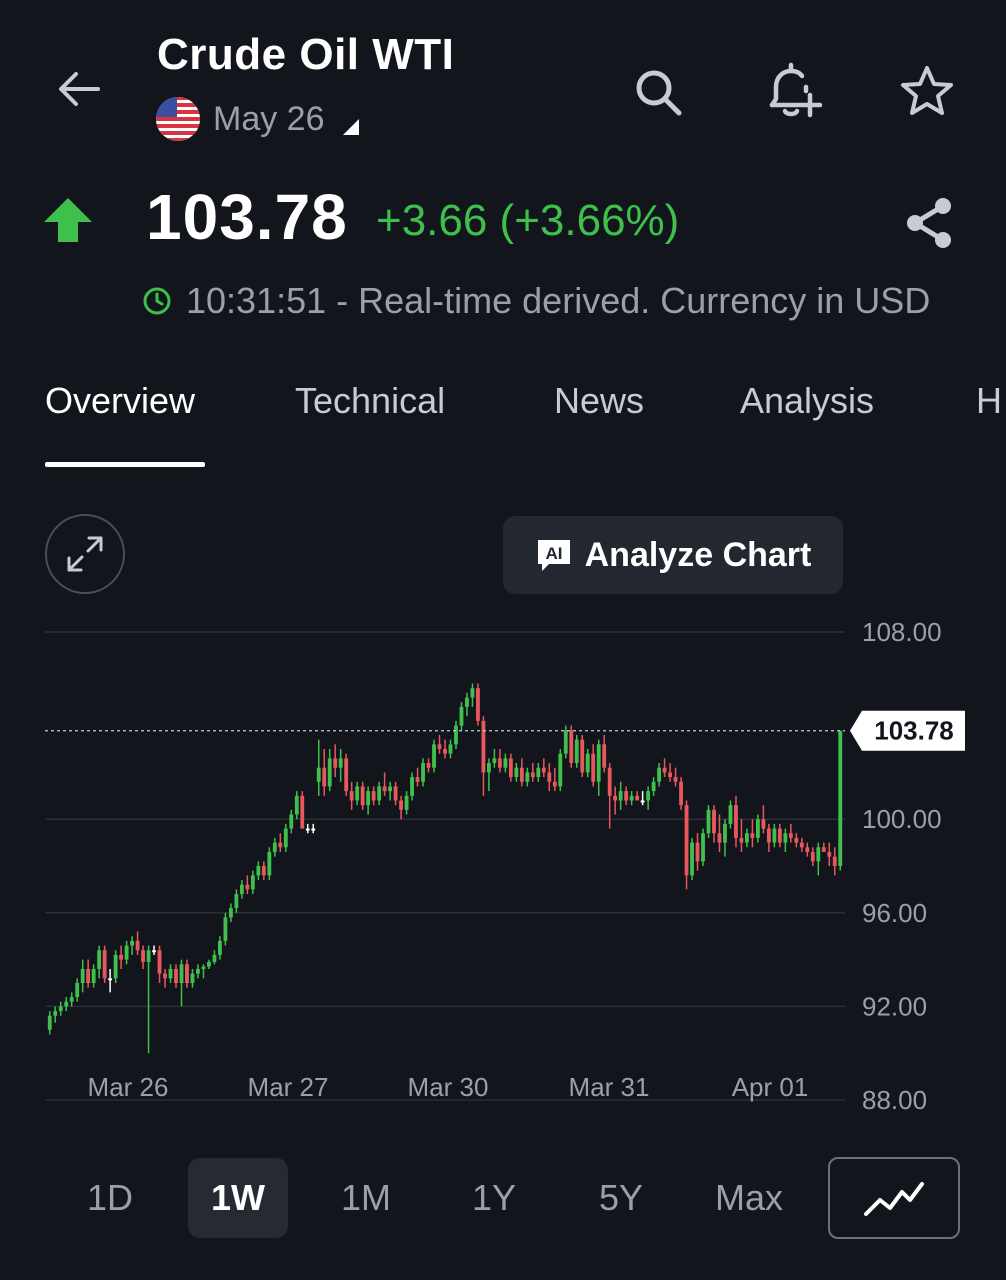  I want to click on y-tick-label: 96.00, so click(894, 913).